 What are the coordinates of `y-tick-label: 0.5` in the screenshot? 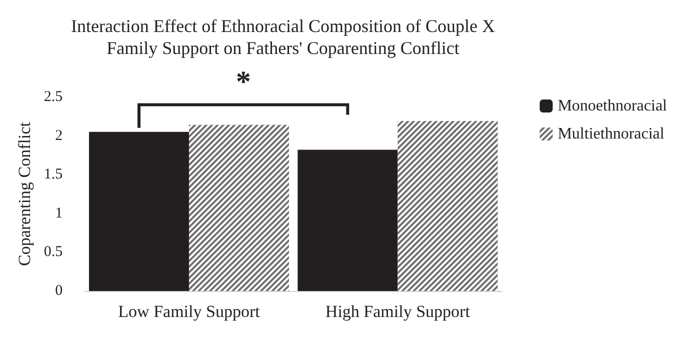 It's located at (53, 252).